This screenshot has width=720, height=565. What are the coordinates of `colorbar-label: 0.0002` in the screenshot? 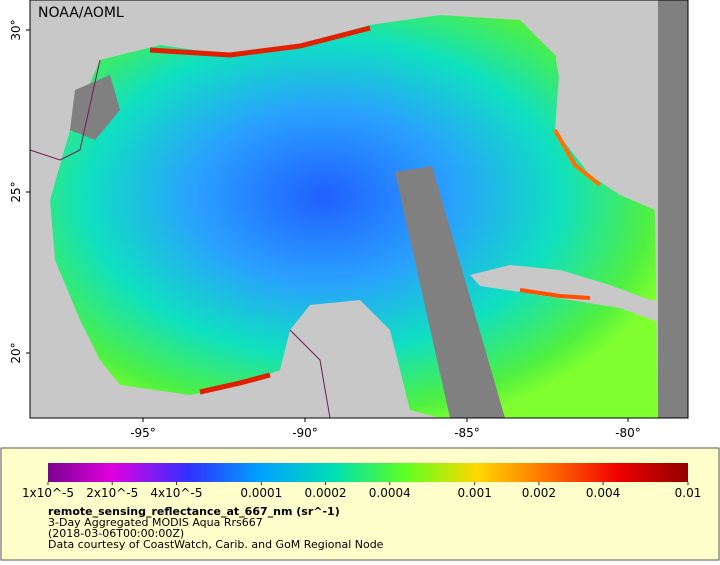 It's located at (326, 493).